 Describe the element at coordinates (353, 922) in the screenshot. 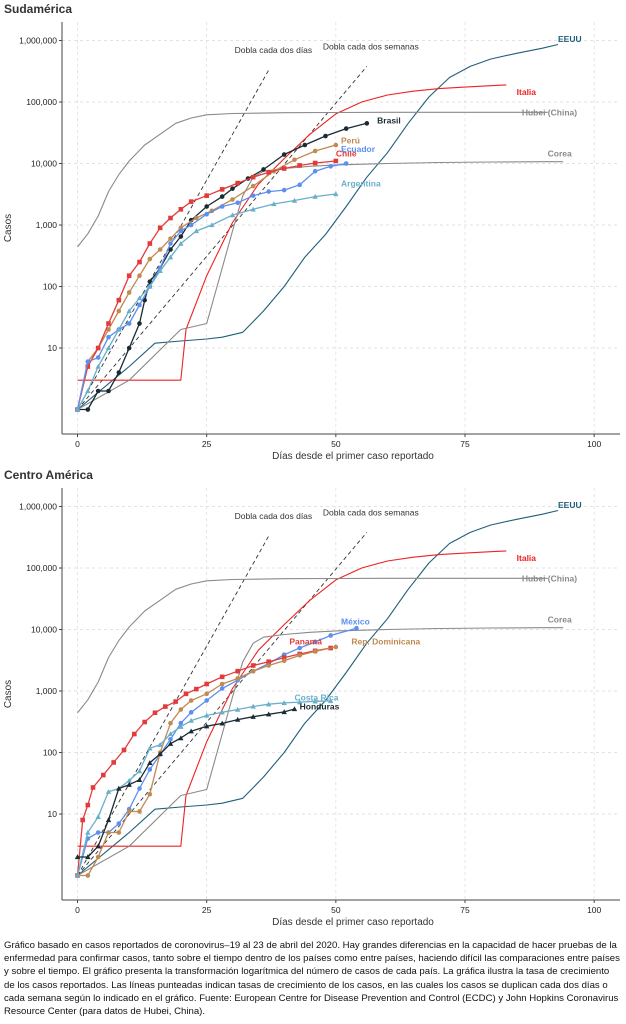

I see `x-axis-label: Días desde el primer caso reportado` at that location.